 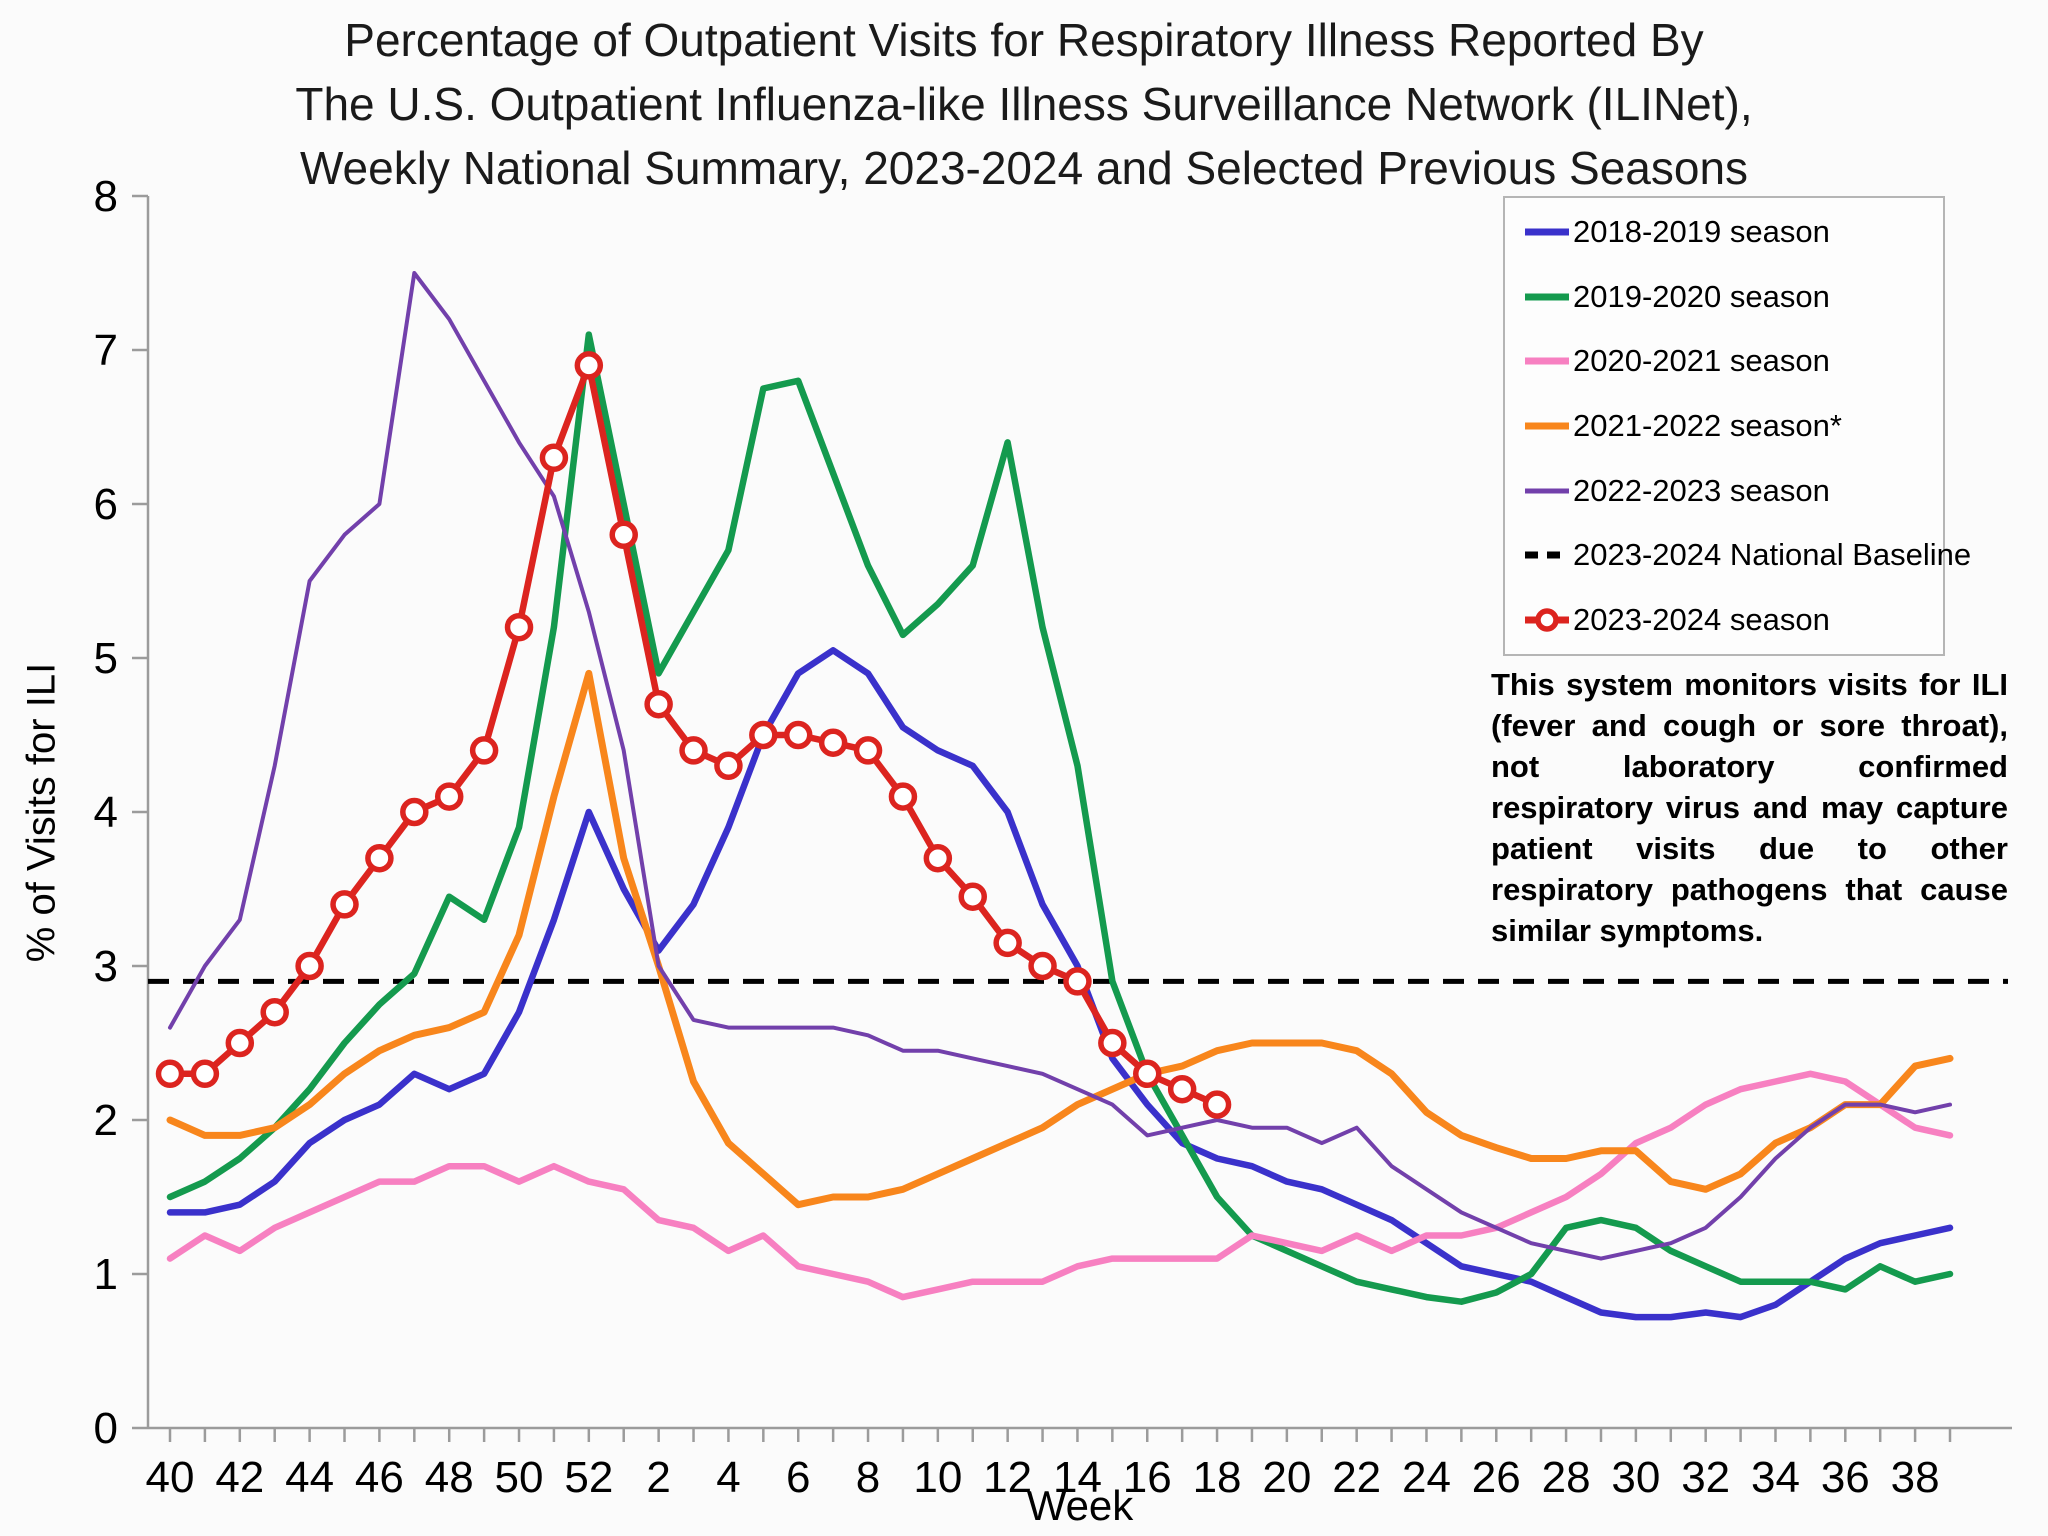 What do you see at coordinates (239, 1477) in the screenshot?
I see `x-tick-label: 42` at bounding box center [239, 1477].